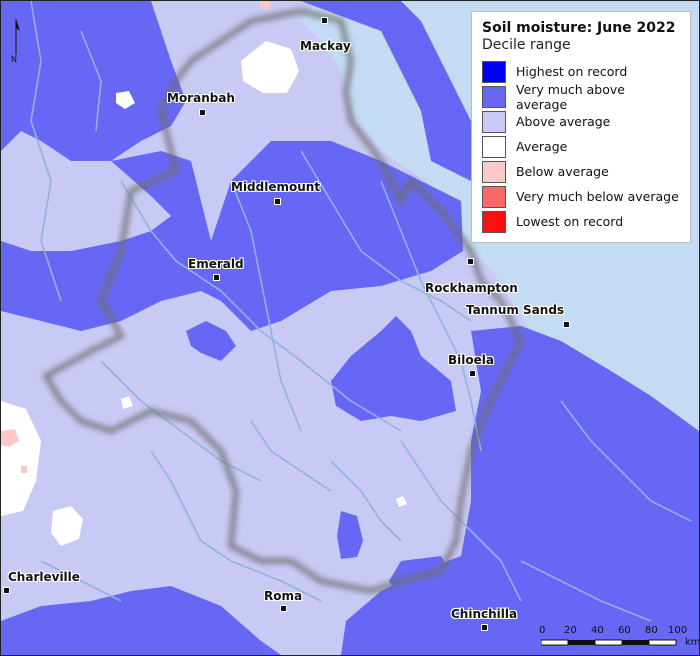 The height and width of the screenshot is (656, 700). Describe the element at coordinates (624, 630) in the screenshot. I see `scale-tick-label: 60` at that location.